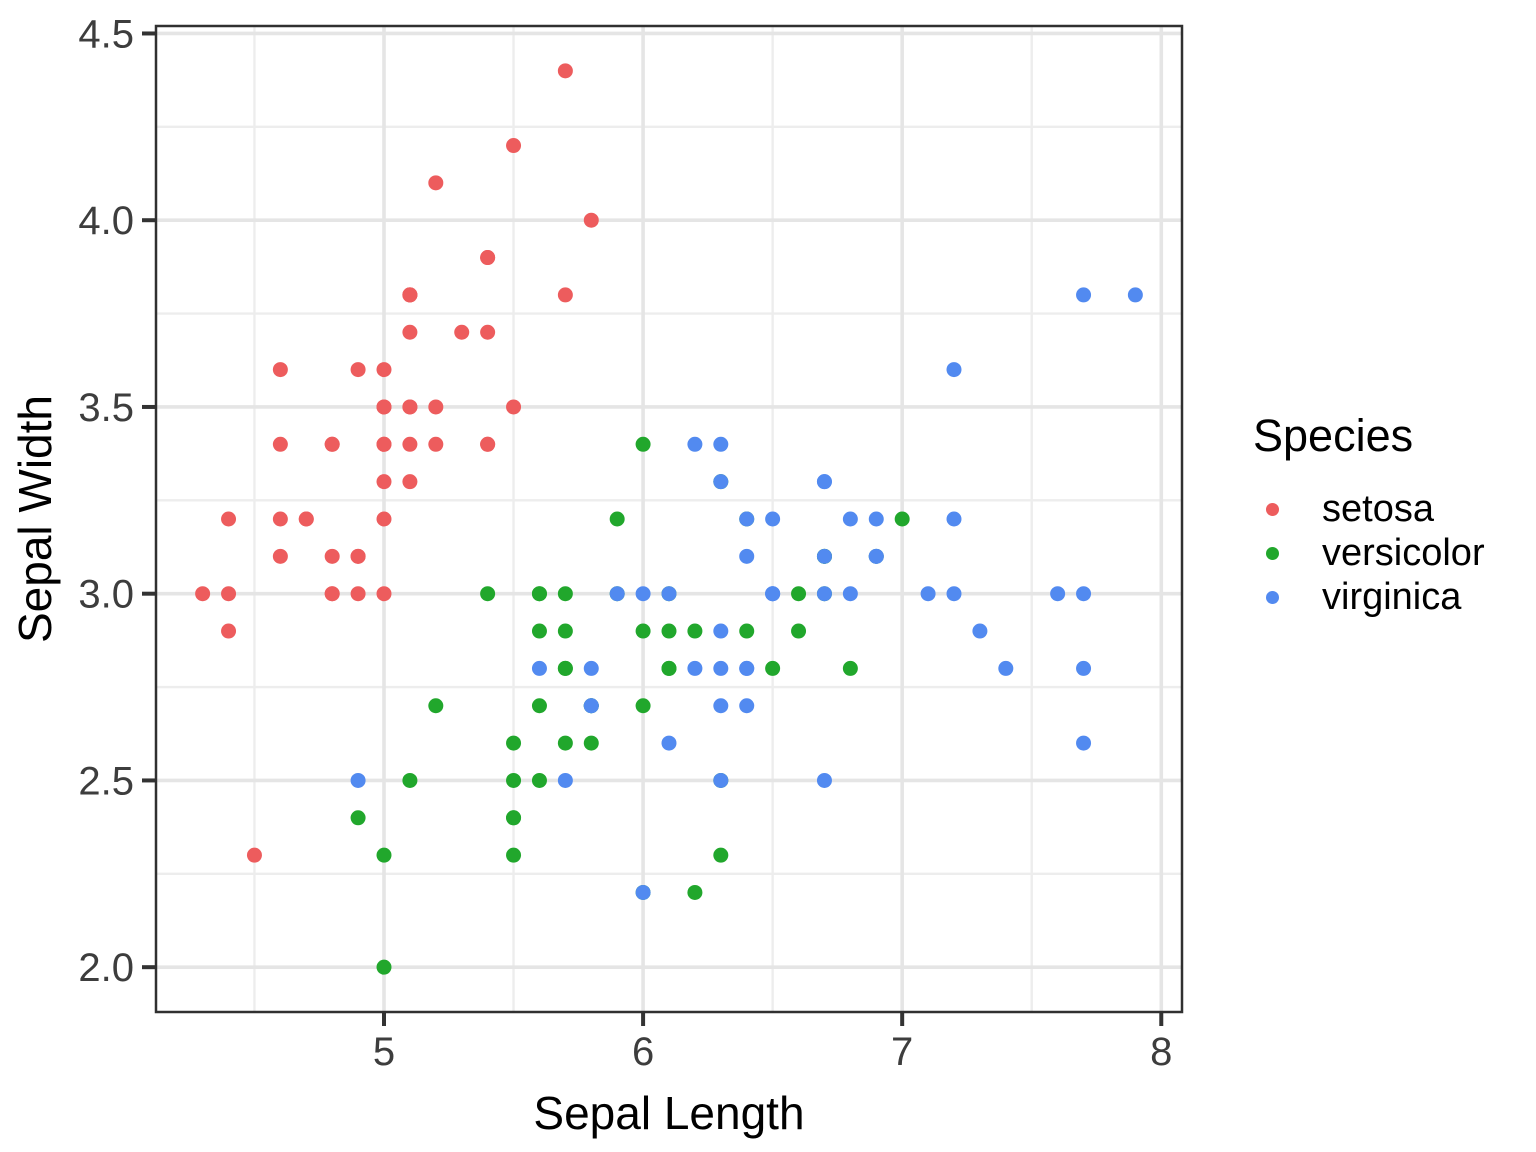 The width and height of the screenshot is (1536, 1152). I want to click on y-tick-label-4.5: 4.5, so click(106, 34).